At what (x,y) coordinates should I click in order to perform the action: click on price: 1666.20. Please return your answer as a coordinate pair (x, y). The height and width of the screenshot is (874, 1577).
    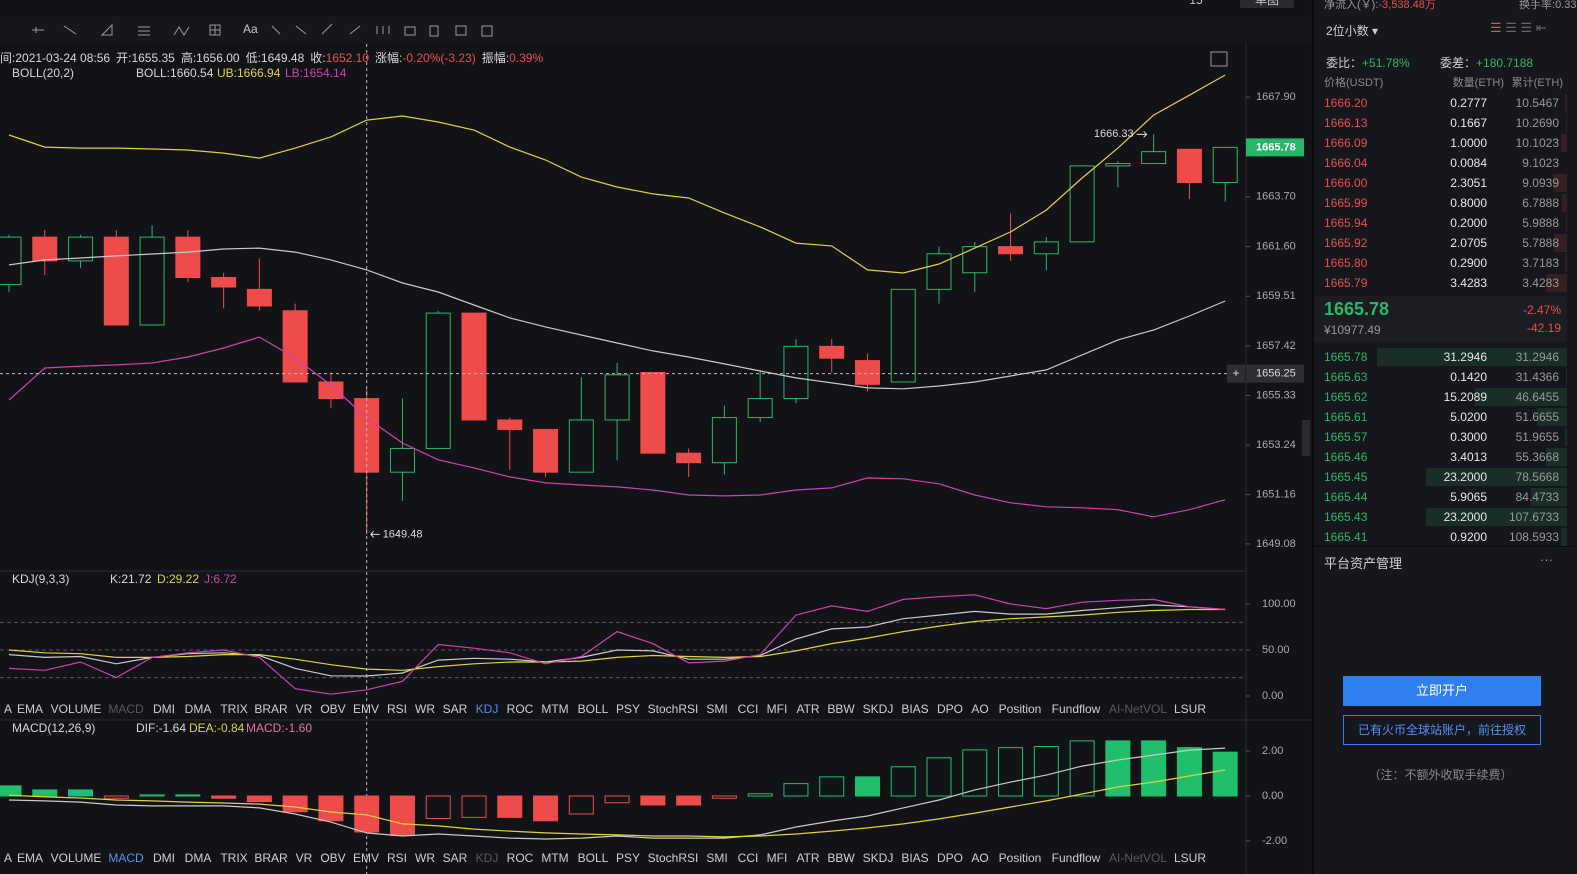
    Looking at the image, I should click on (1346, 103).